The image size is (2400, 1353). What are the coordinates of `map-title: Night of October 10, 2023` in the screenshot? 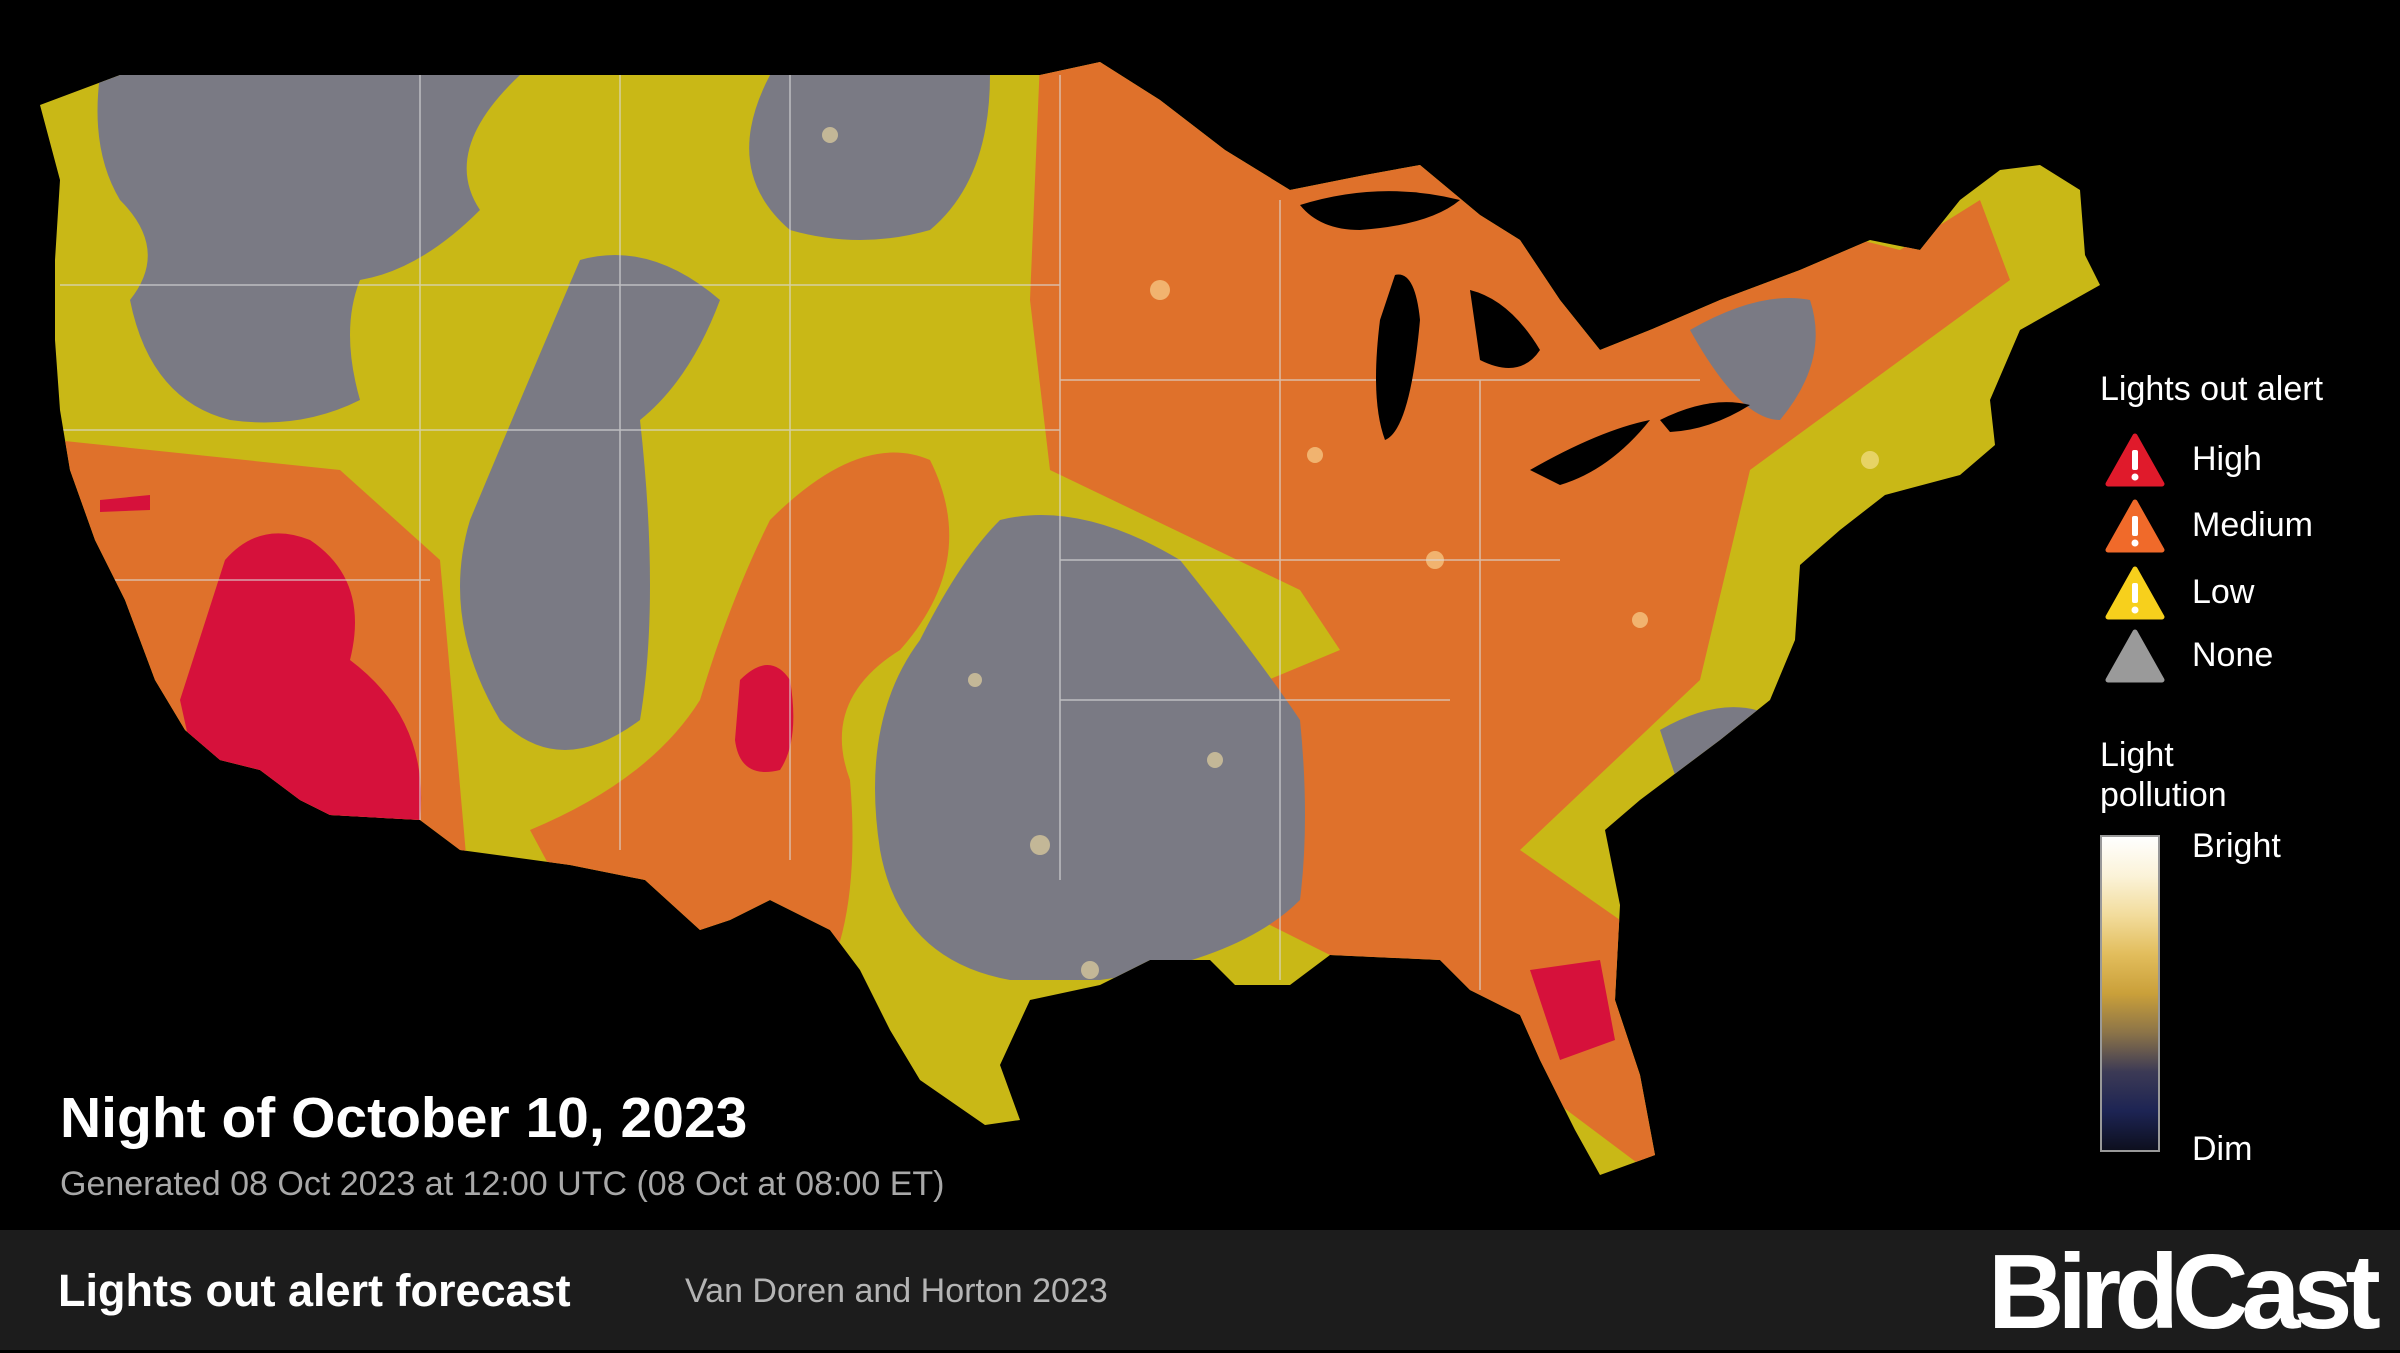 It's located at (404, 1118).